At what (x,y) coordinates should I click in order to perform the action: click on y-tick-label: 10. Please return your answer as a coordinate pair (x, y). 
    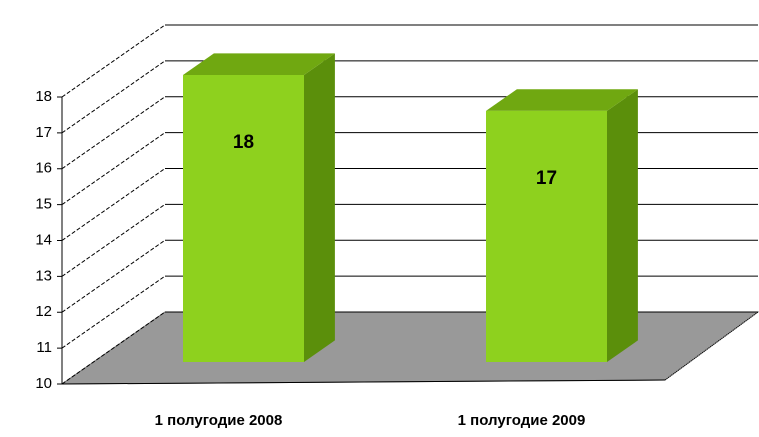
    Looking at the image, I should click on (43, 383).